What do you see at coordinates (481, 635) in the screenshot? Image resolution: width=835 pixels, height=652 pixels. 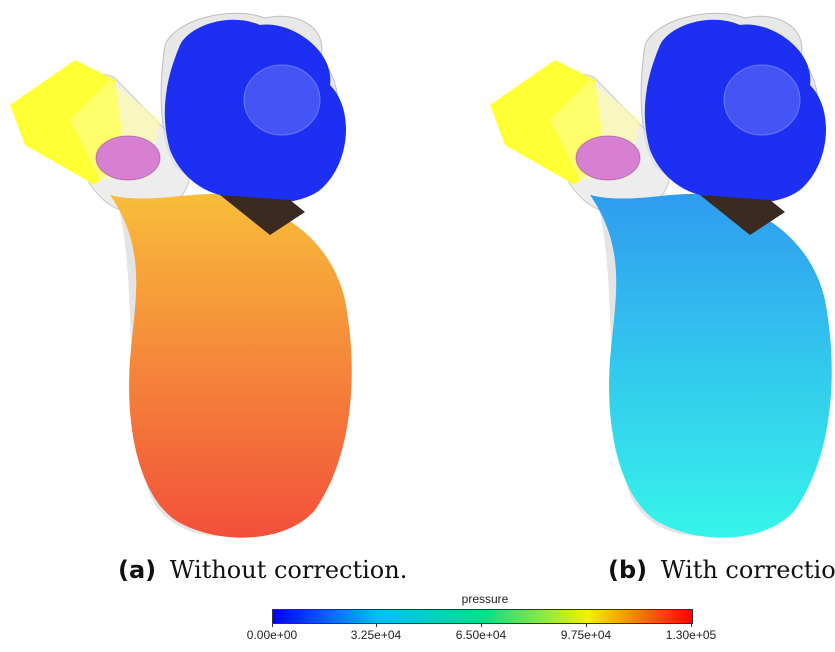 I see `colorbar-tick-label: 6.50e+04` at bounding box center [481, 635].